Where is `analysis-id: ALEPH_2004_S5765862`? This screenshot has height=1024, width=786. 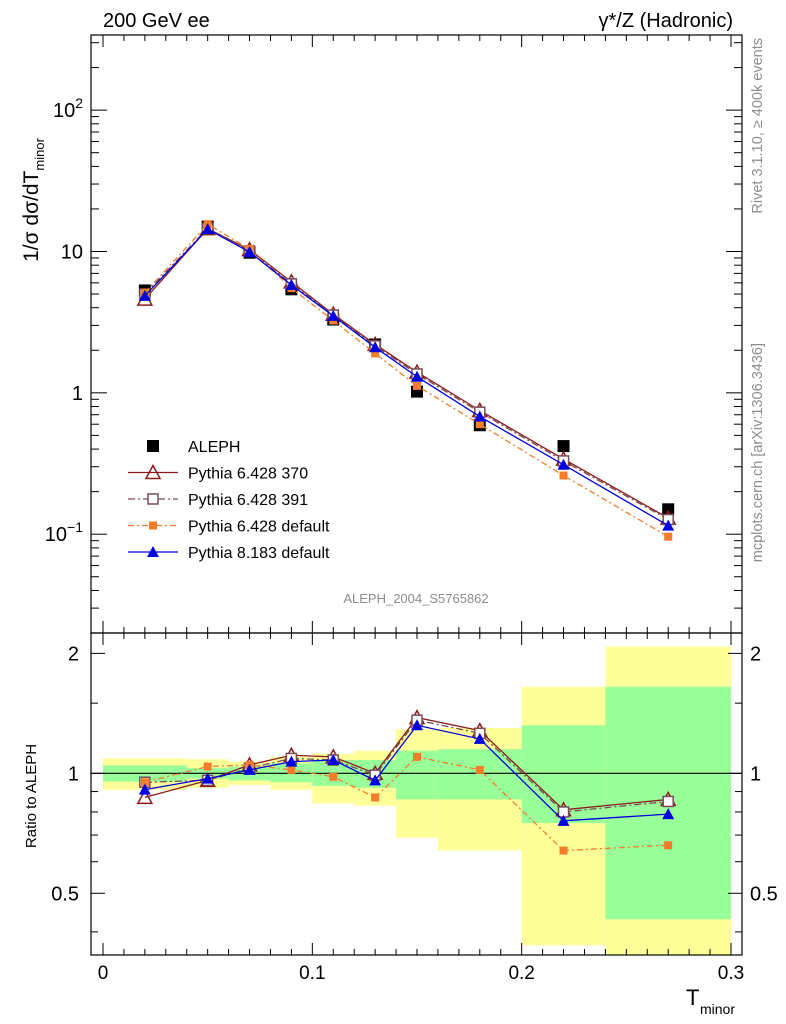
analysis-id: ALEPH_2004_S5765862 is located at coordinates (415, 598).